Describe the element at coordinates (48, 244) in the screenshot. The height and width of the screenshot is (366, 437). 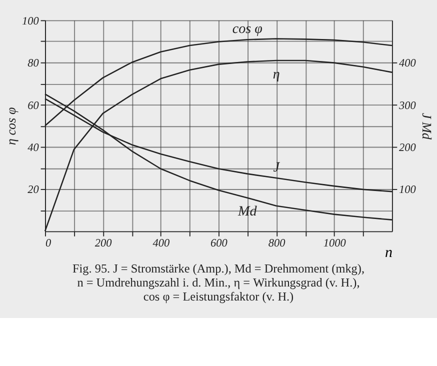
I see `x-tick-label: 0` at that location.